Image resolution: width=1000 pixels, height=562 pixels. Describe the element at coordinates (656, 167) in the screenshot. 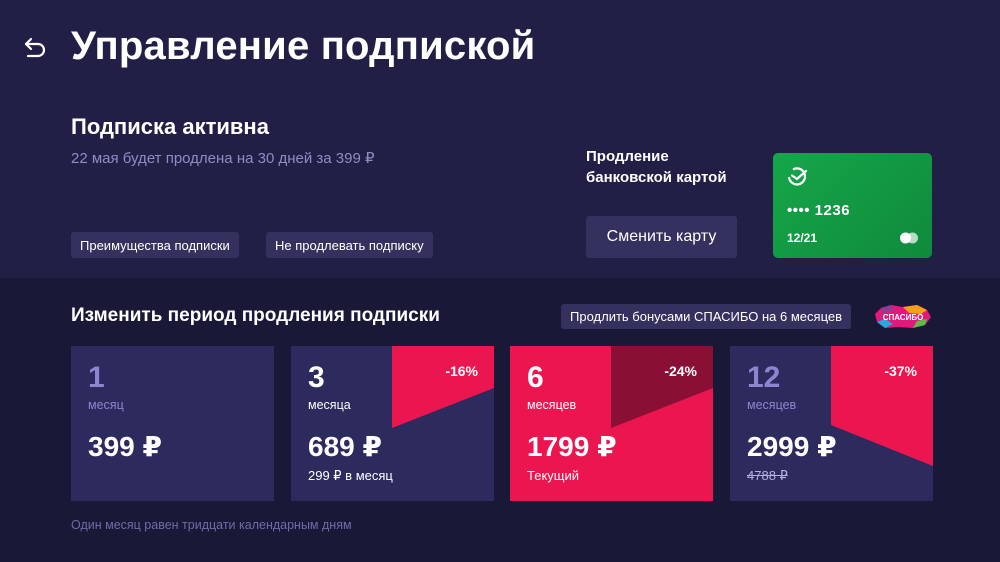

I see `renewal-method-label: Продление банковской картой` at that location.